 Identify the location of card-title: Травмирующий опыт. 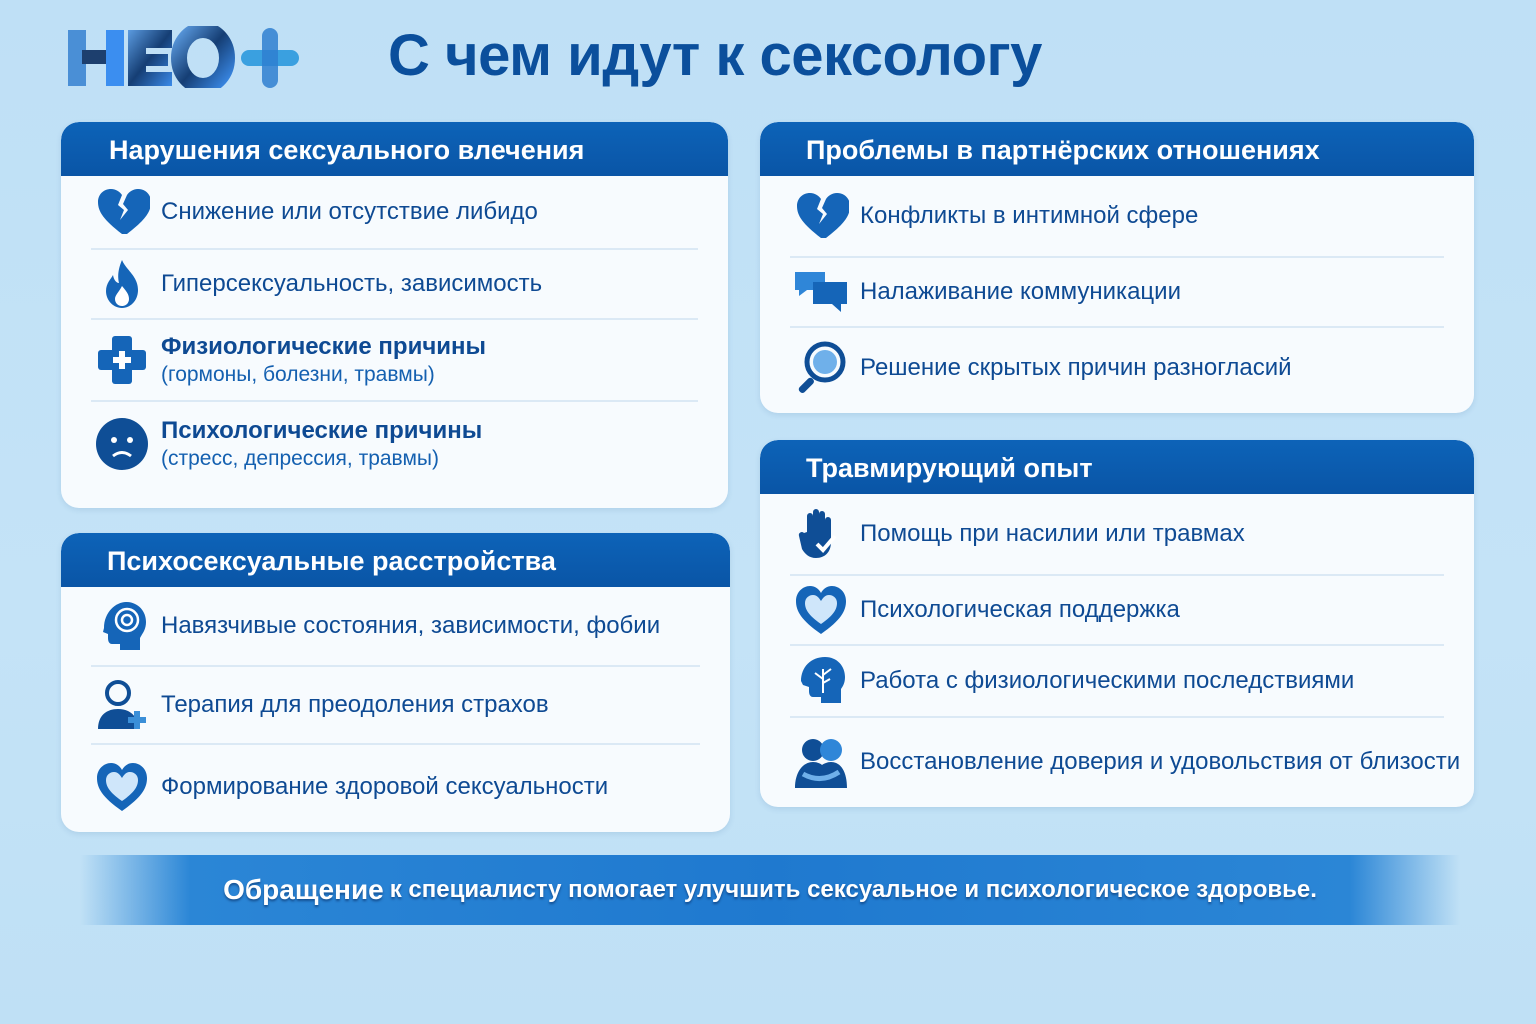
(1117, 467).